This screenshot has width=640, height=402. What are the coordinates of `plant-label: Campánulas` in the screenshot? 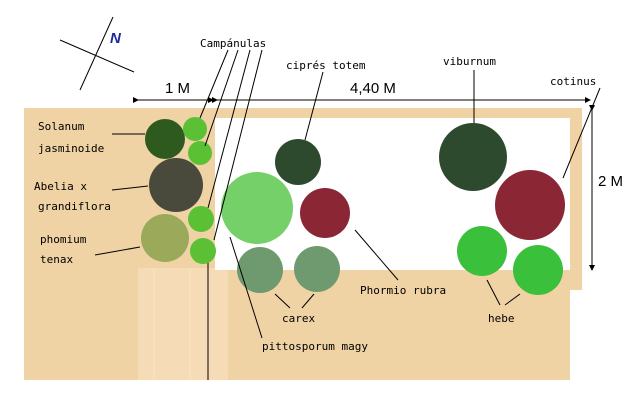 It's located at (233, 43).